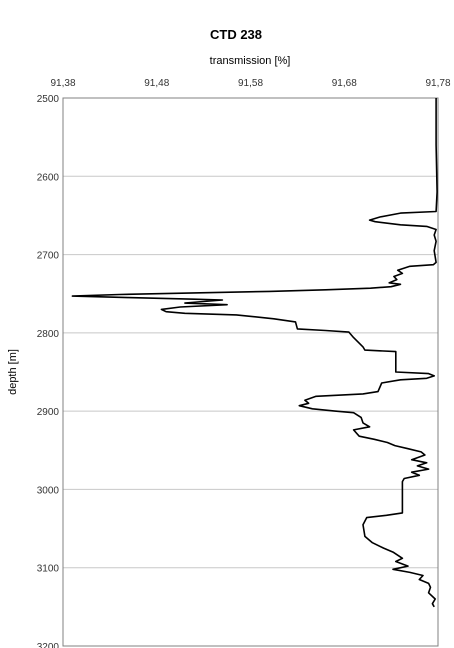 The width and height of the screenshot is (454, 648). Describe the element at coordinates (48, 645) in the screenshot. I see `y-tick-label: 3200` at that location.